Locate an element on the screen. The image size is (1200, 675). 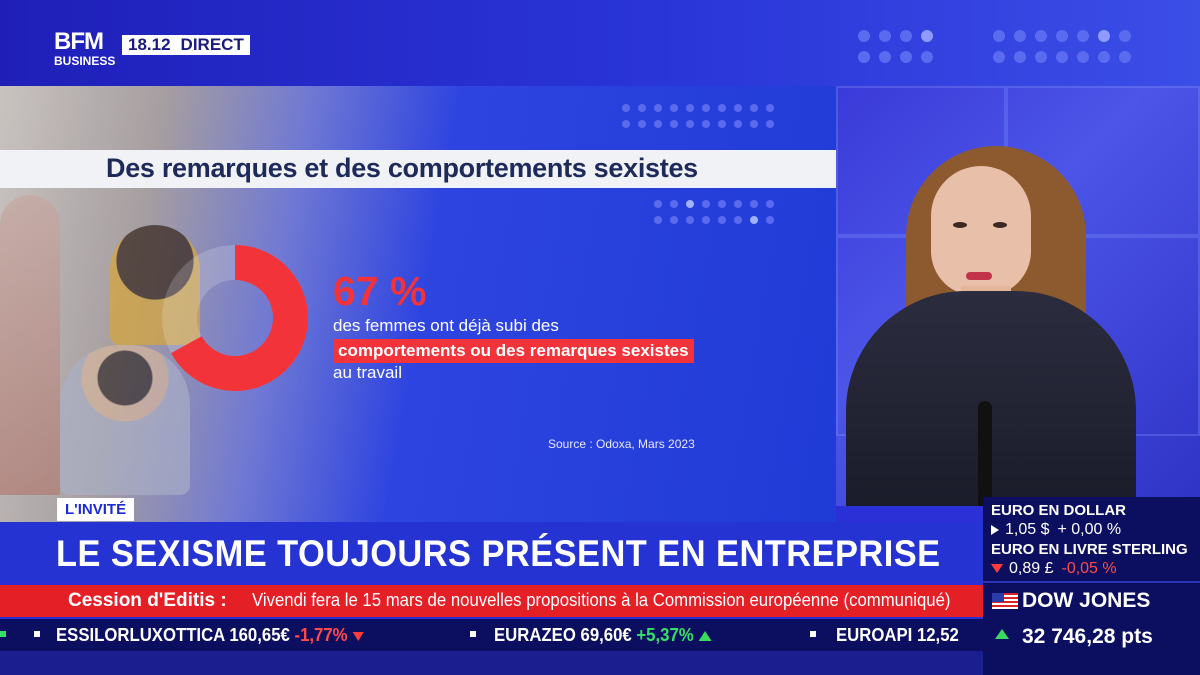
stat-highlight: comportements ou des remarques sexistes is located at coordinates (513, 351).